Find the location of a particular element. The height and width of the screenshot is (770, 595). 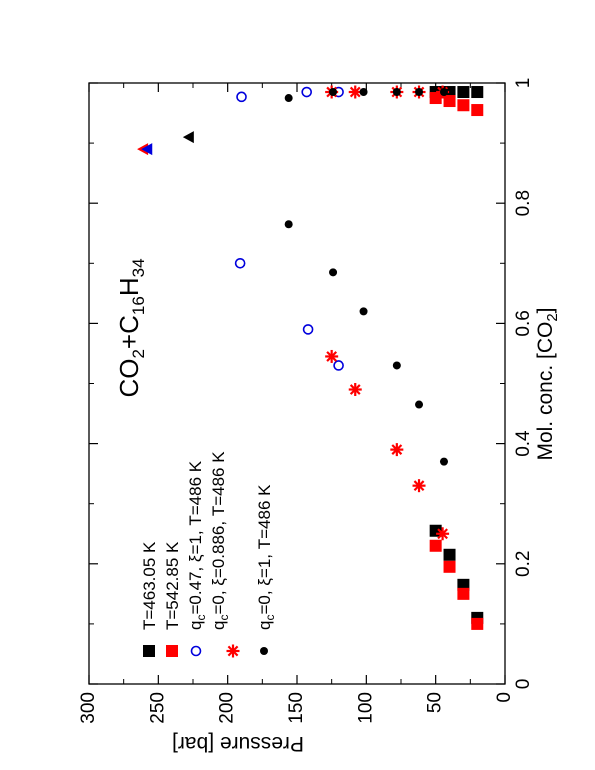

y-tick-label: 50 is located at coordinates (435, 702).